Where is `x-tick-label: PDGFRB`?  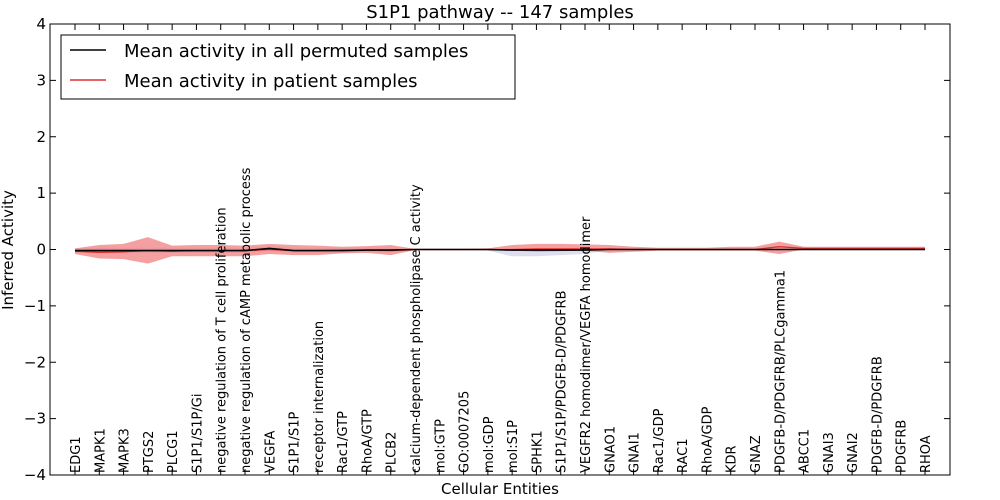
x-tick-label: PDGFRB is located at coordinates (902, 446).